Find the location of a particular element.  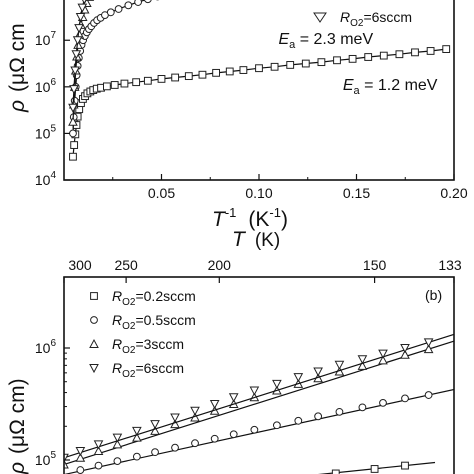

panel-a-xlabel-units-sup: -1 is located at coordinates (275, 212).